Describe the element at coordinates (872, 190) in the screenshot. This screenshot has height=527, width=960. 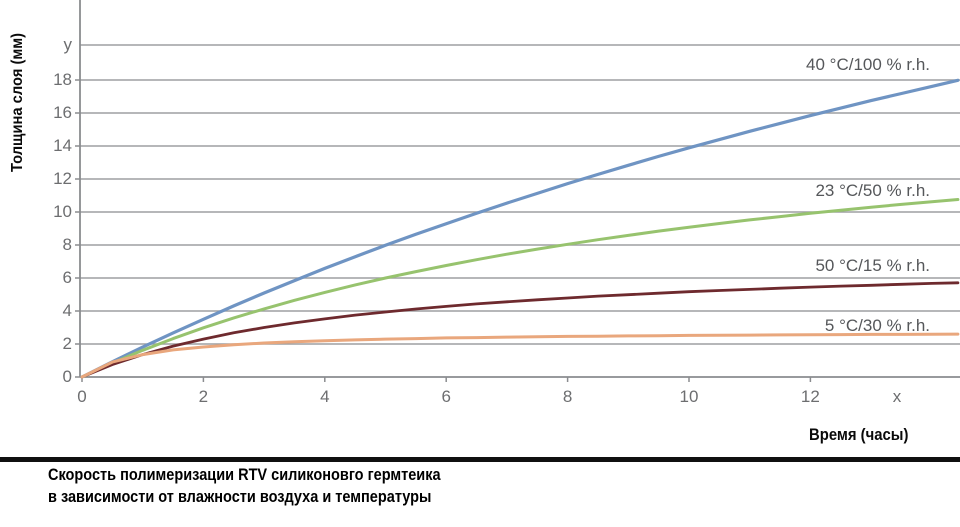
I see `series-label-23c-50rh: 23 °C/50 % r.h.` at that location.